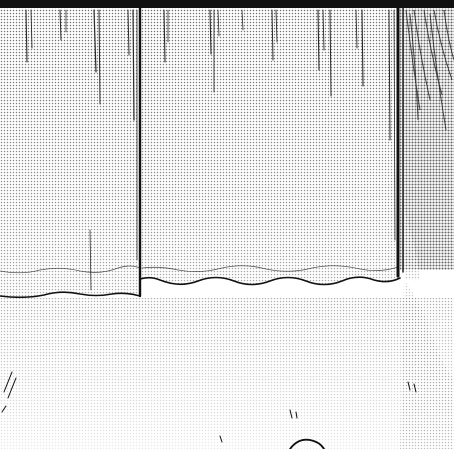  Describe the element at coordinates (307, 443) in the screenshot. I see `figure-outline` at that location.